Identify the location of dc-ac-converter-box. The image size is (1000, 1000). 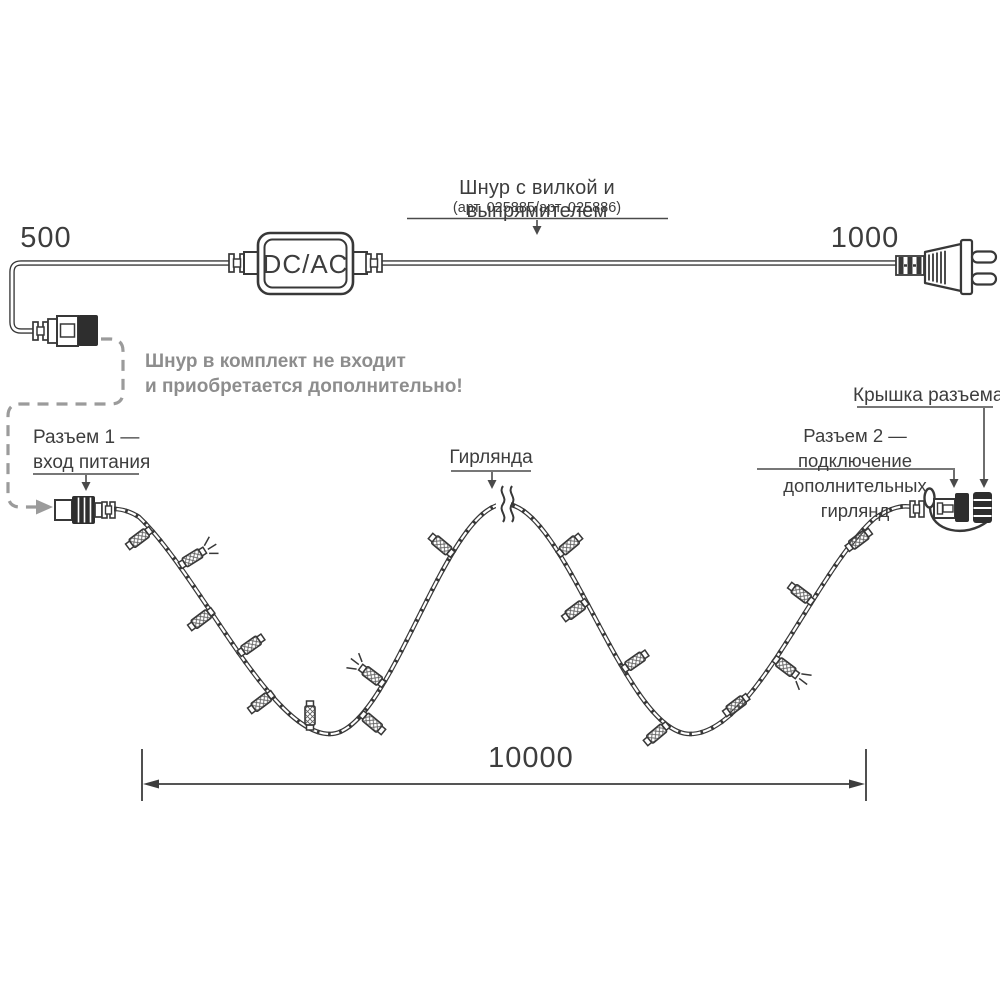
(305, 263).